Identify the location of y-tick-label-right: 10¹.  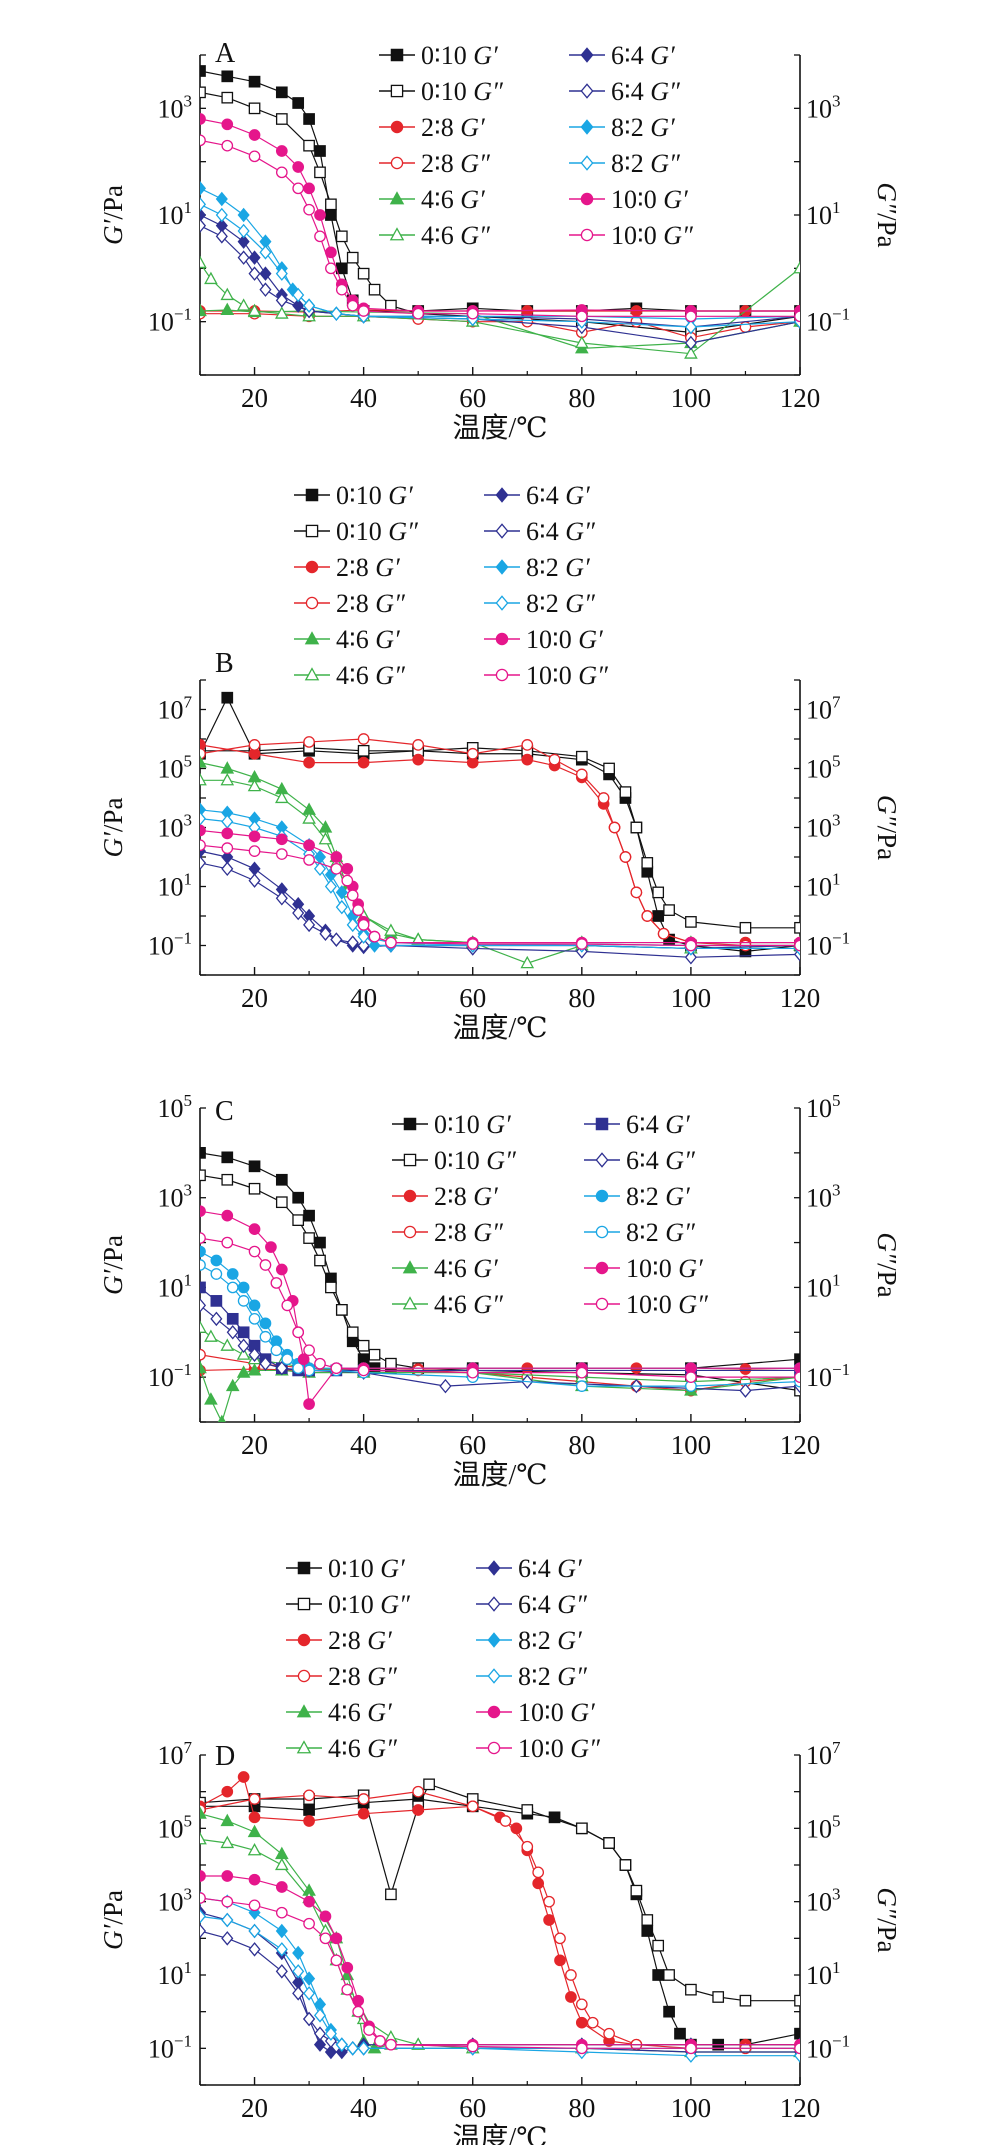
(823, 1286).